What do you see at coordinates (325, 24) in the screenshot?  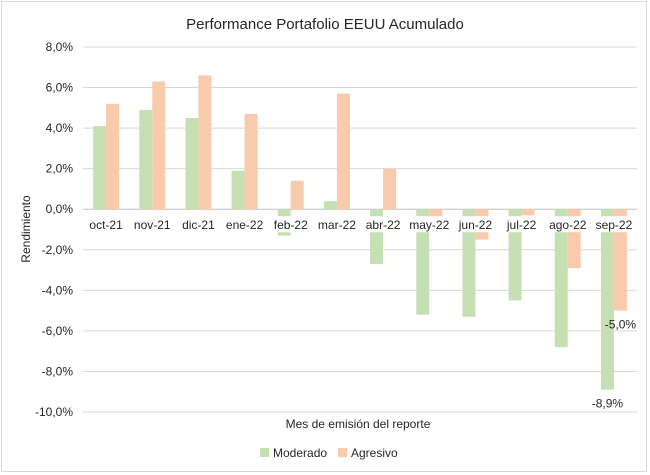 I see `chart-title: Performance Portafolio EEUU Acumulado` at bounding box center [325, 24].